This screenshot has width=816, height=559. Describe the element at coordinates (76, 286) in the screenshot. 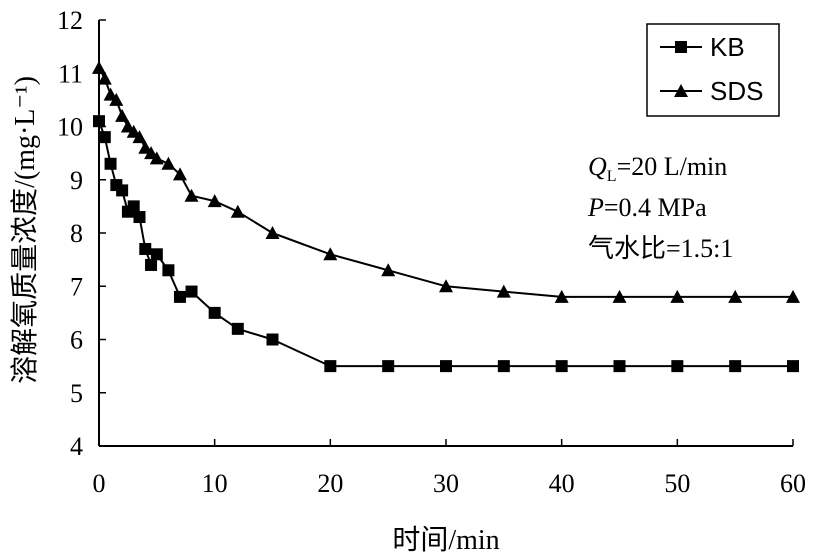

I see `y-tick-label: 7` at that location.